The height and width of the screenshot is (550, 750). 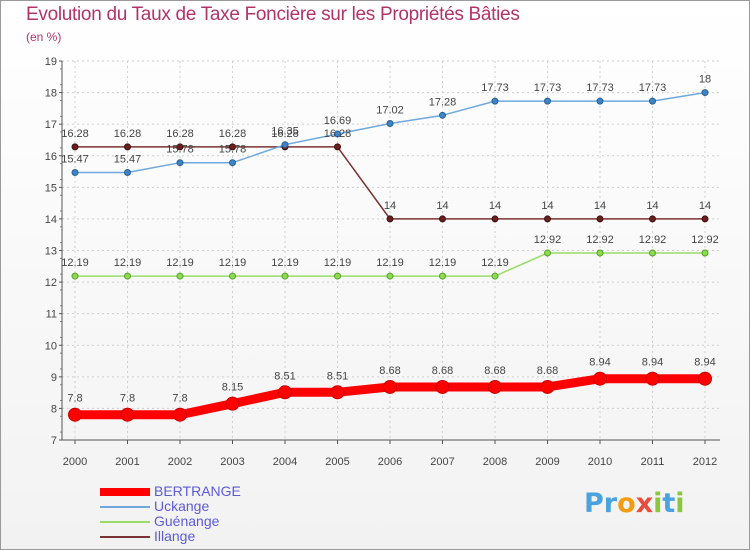 What do you see at coordinates (232, 388) in the screenshot?
I see `data-label: 8.15` at bounding box center [232, 388].